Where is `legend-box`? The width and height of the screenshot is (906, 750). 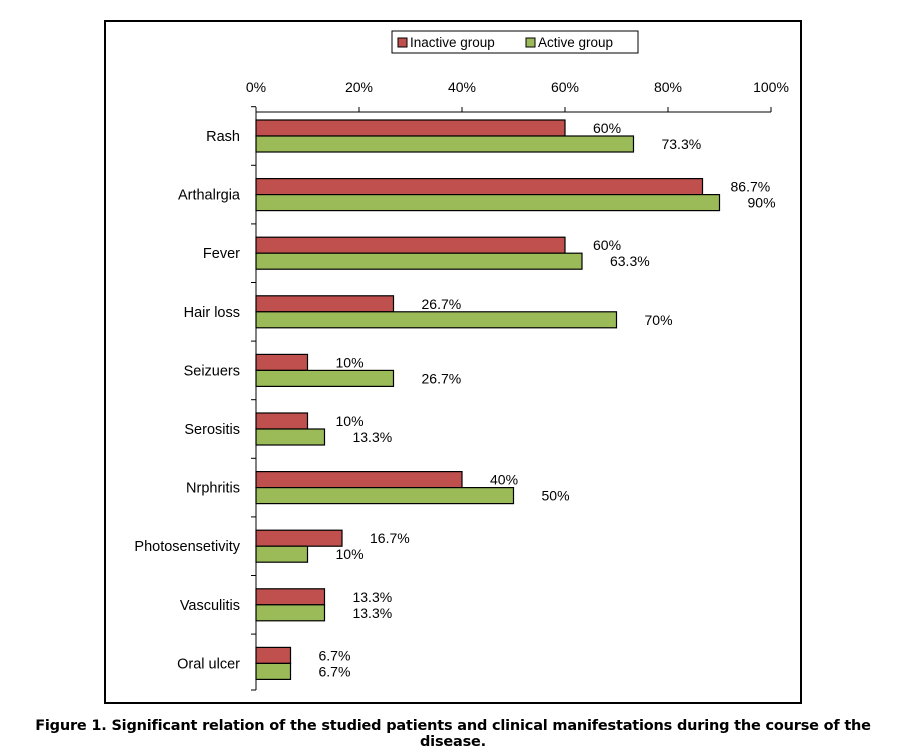 legend-box is located at coordinates (515, 42).